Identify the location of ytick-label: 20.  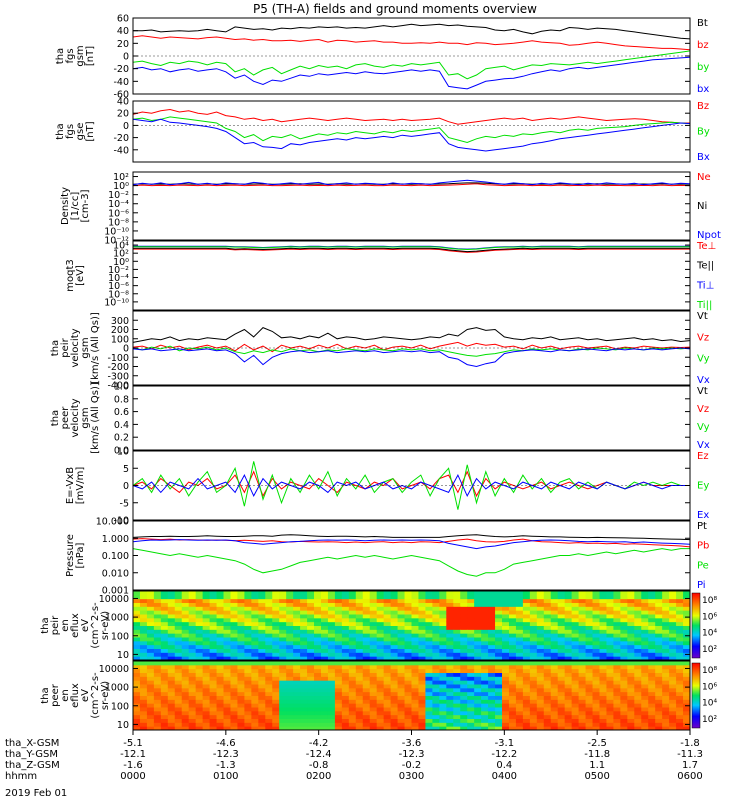
(123, 114).